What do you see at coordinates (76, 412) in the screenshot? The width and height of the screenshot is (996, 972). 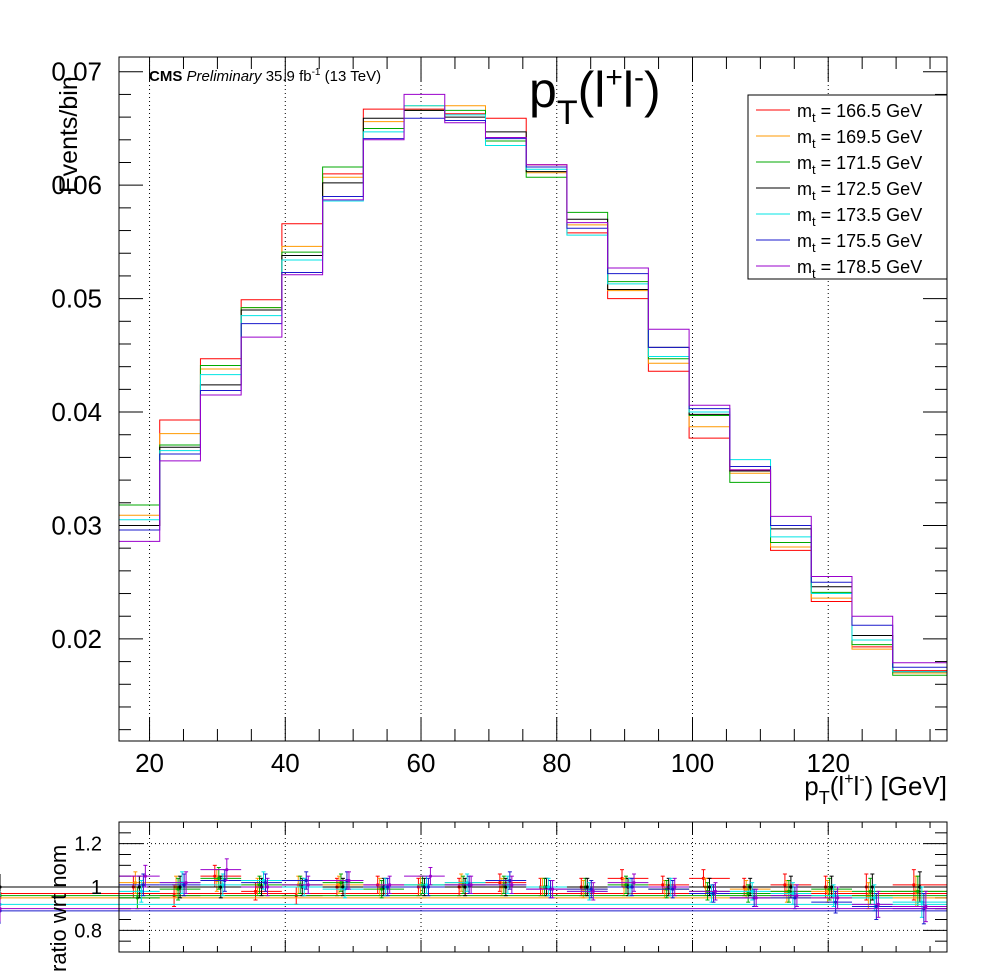 I see `y-tick-label: 0.04` at bounding box center [76, 412].